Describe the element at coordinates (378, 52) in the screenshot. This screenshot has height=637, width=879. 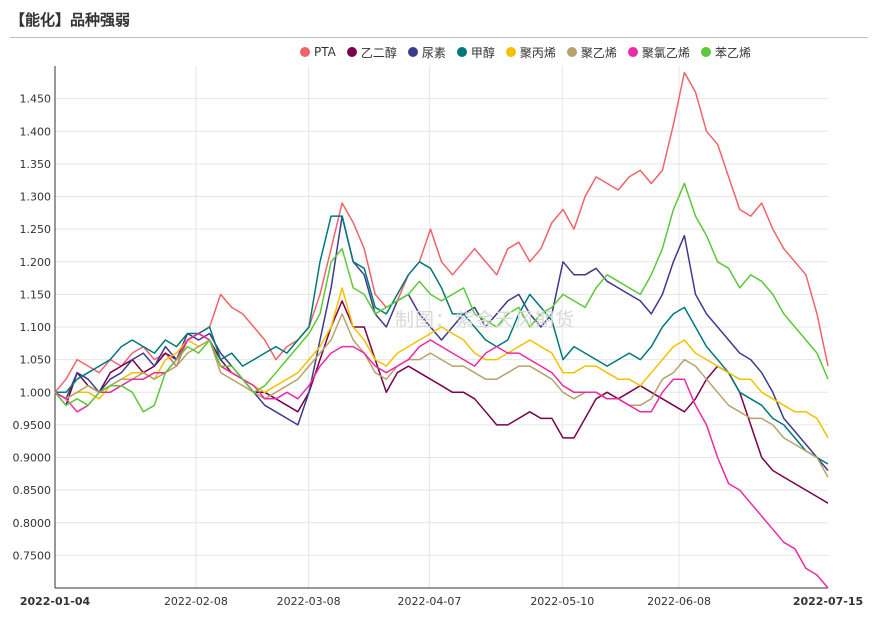
I see `legend-label: 乙二醇` at that location.